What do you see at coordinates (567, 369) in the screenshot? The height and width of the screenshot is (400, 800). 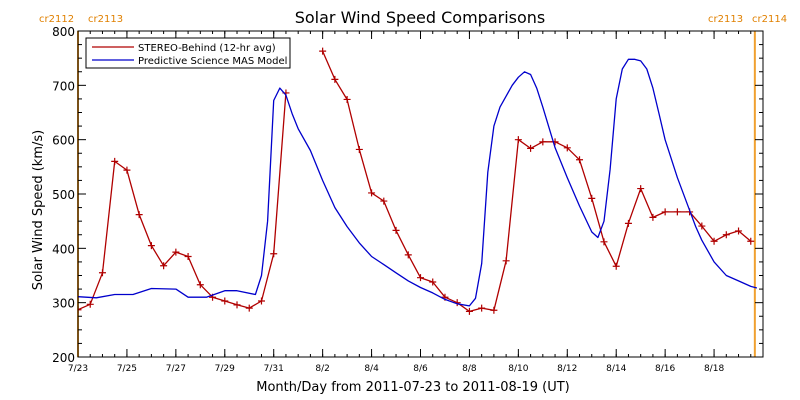 I see `x-tick-label-10: 8/12` at bounding box center [567, 369].